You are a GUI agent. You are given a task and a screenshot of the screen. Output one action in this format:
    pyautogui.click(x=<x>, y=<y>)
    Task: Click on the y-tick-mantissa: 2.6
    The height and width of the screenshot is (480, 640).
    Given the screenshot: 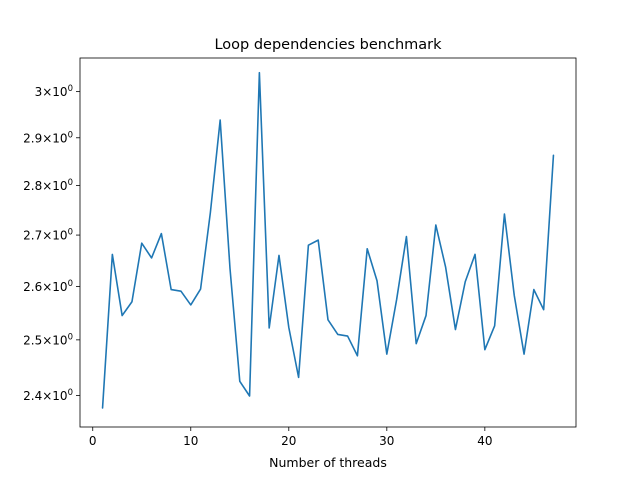 What is the action you would take?
    pyautogui.click(x=32, y=287)
    